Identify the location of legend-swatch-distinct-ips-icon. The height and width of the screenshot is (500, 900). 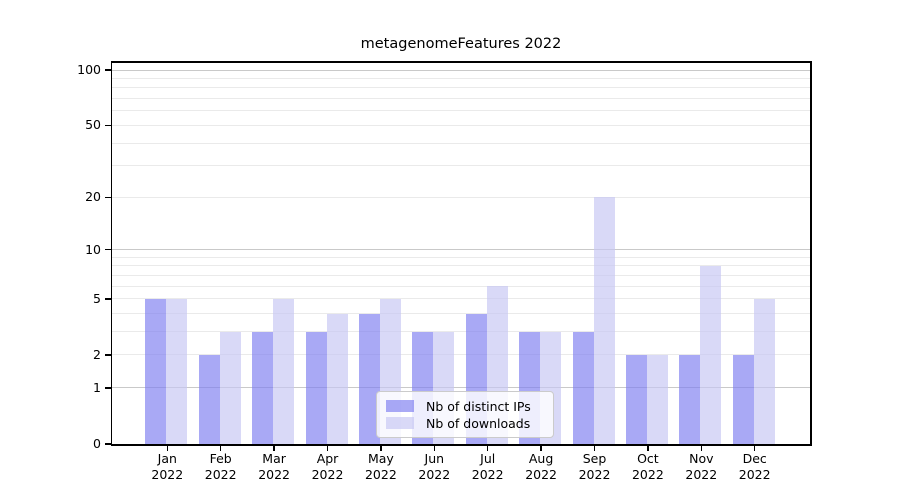
(400, 406).